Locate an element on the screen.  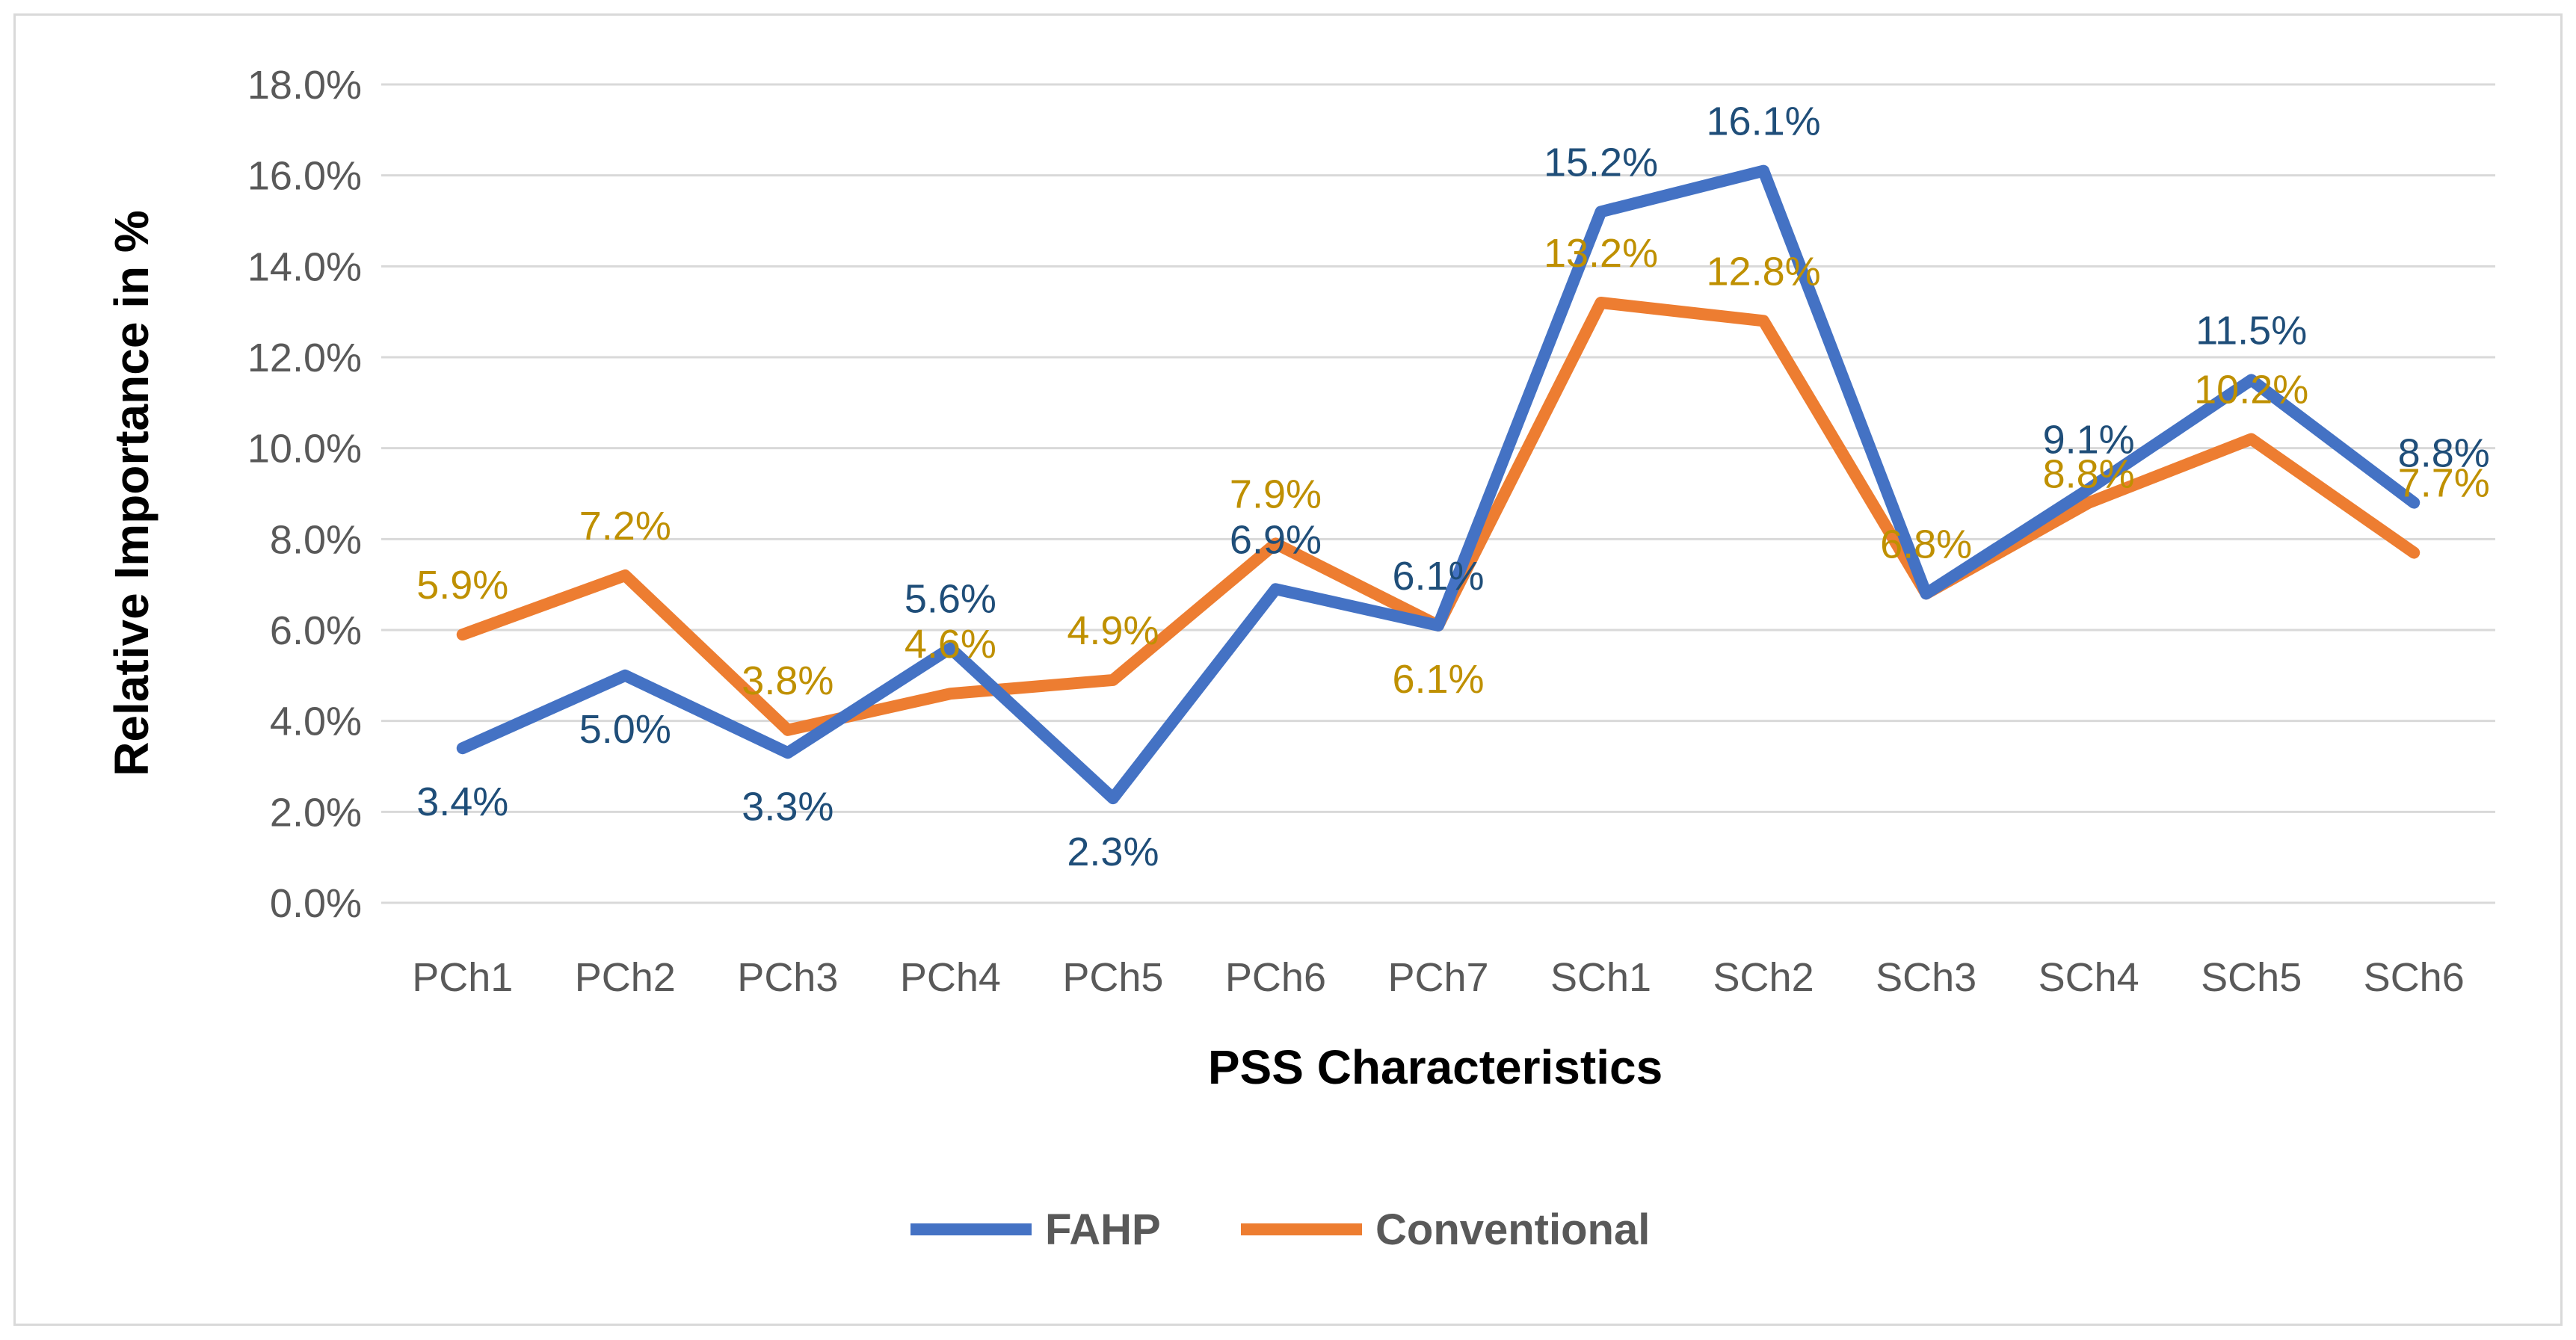
x-tick-label: PCh3 is located at coordinates (787, 977).